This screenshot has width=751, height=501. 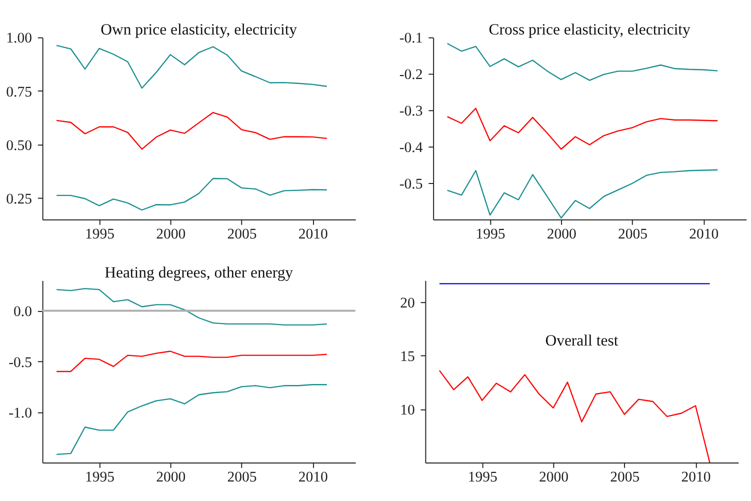 What do you see at coordinates (411, 112) in the screenshot?
I see `y-tick-label: -0.3` at bounding box center [411, 112].